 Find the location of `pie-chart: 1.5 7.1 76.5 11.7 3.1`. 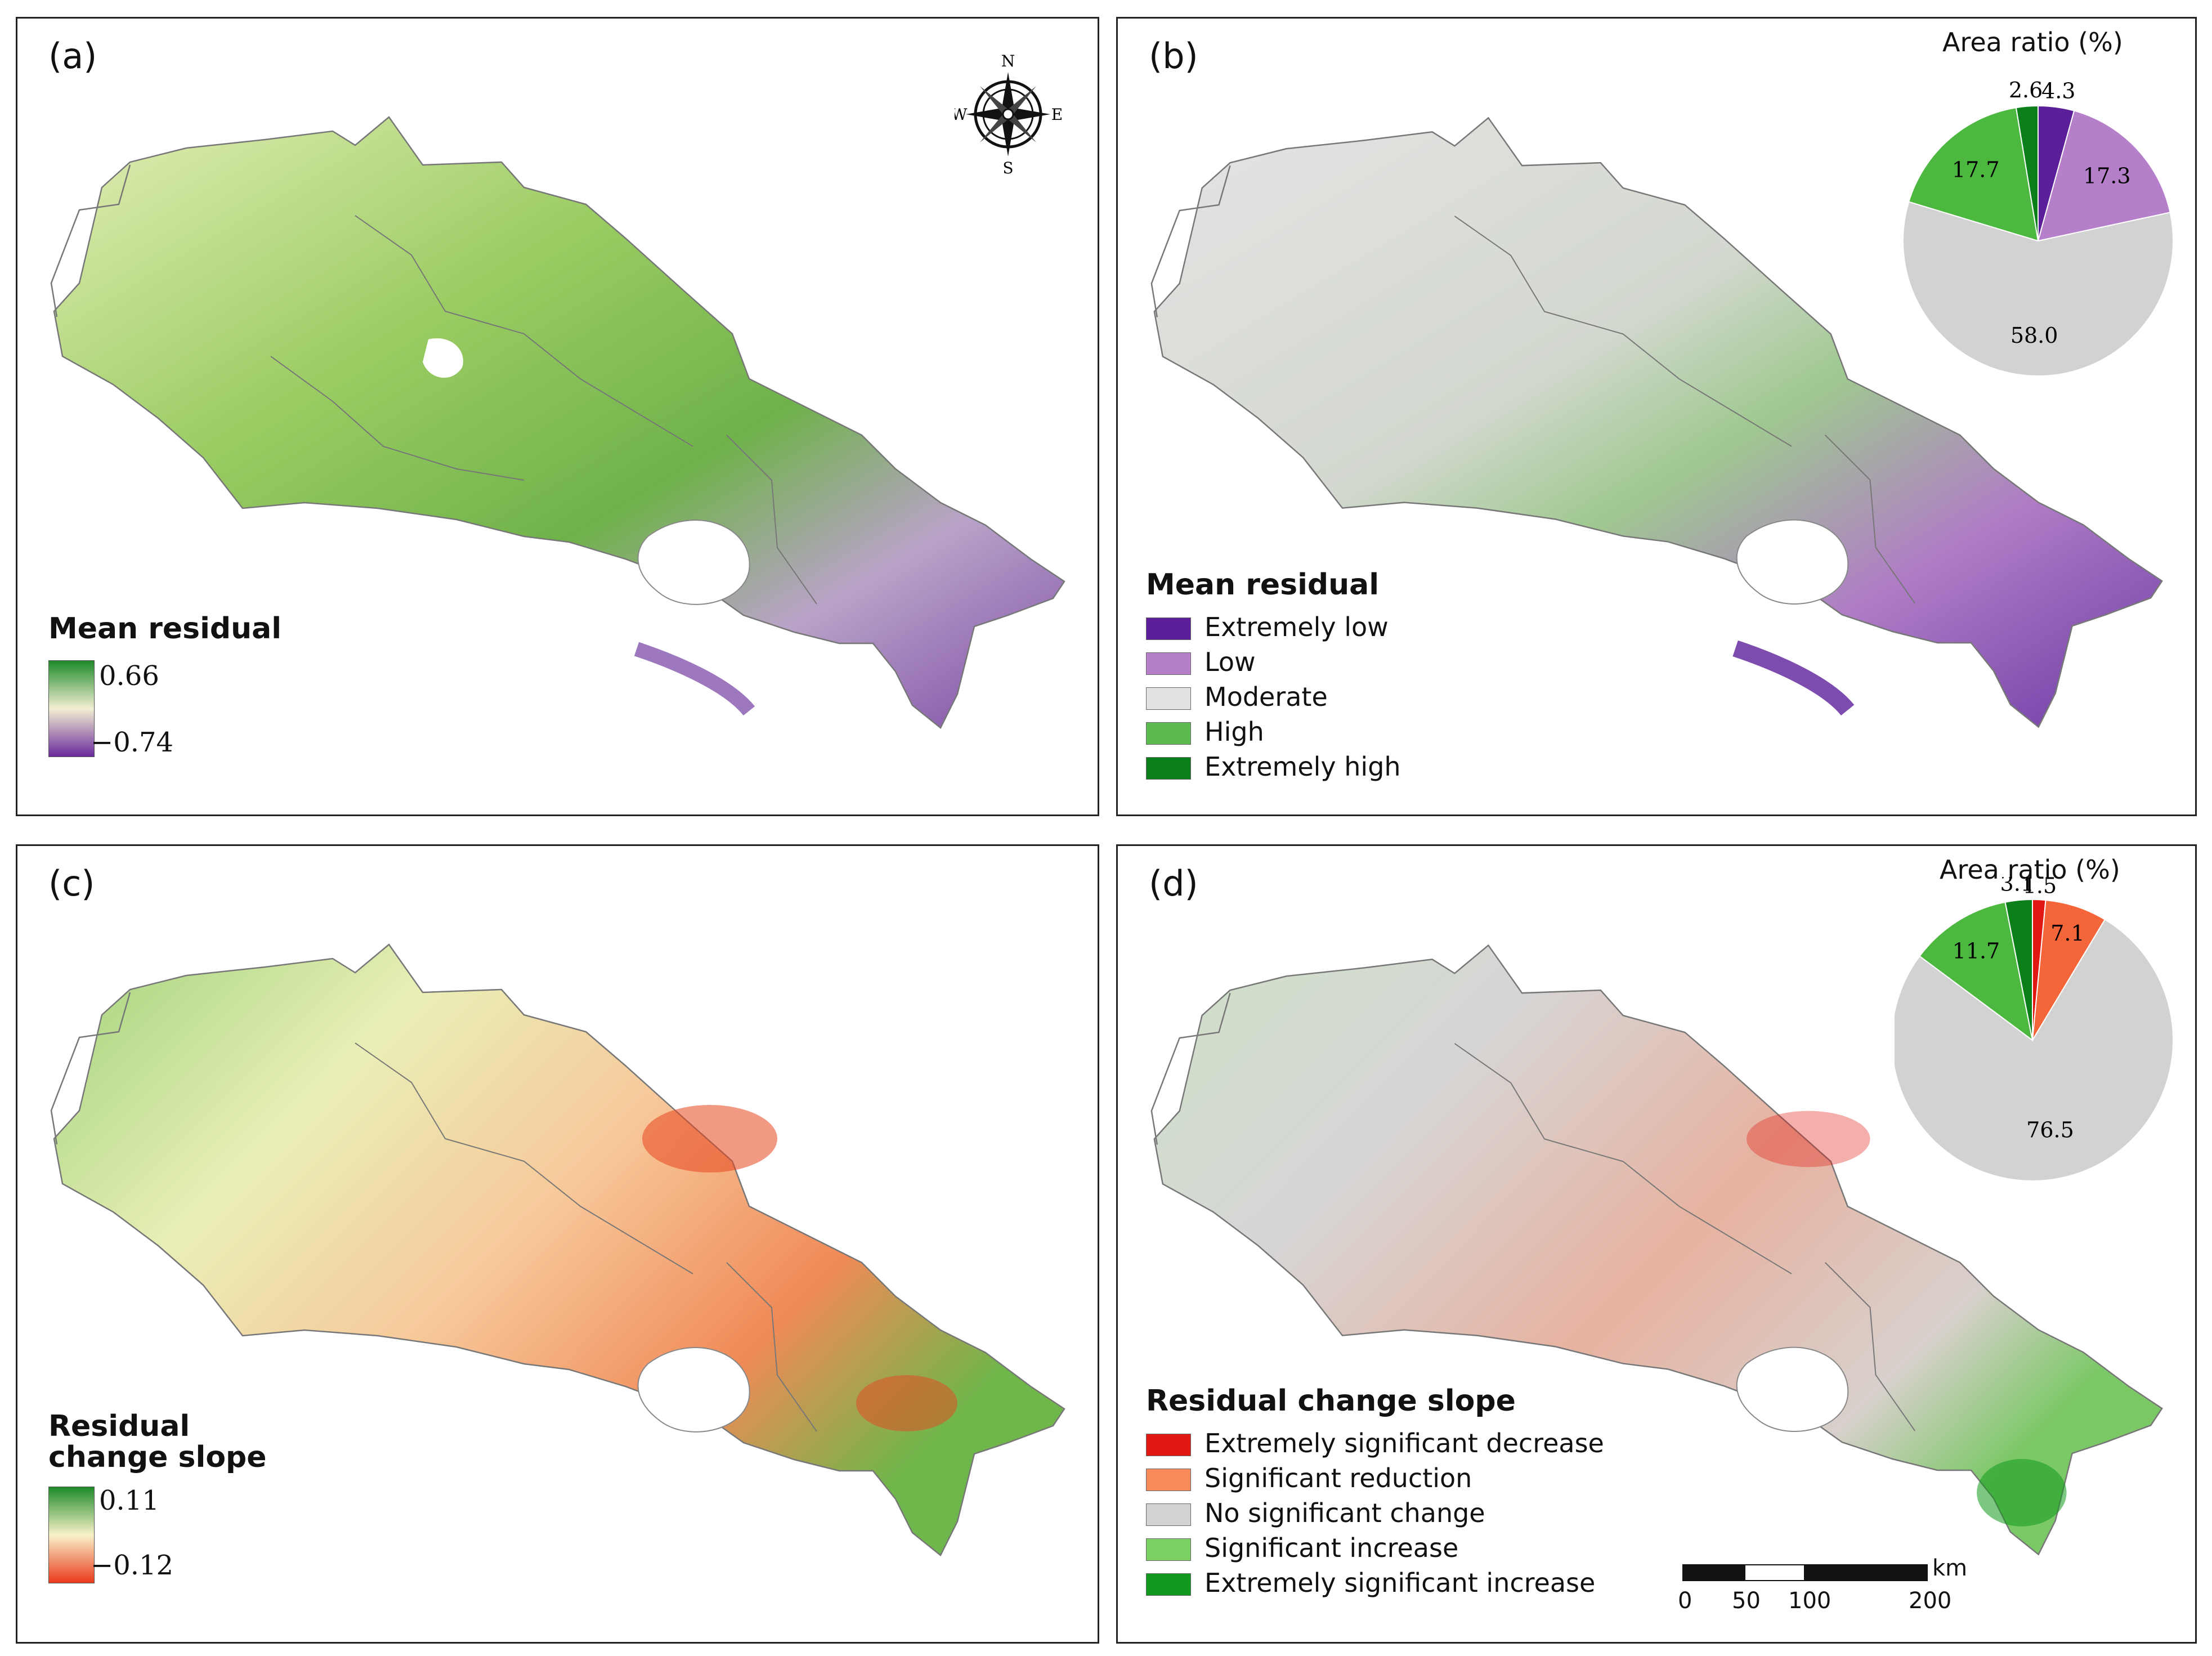

pie-chart: 1.5 7.1 76.5 11.7 3.1 is located at coordinates (2035, 1029).